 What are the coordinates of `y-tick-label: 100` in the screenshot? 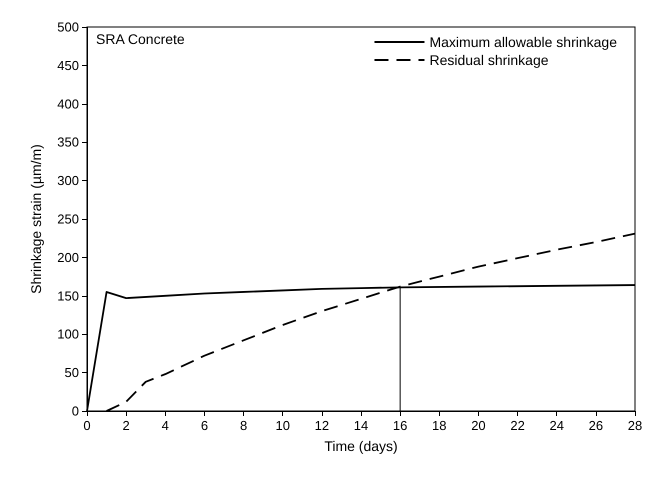 It's located at (68, 334).